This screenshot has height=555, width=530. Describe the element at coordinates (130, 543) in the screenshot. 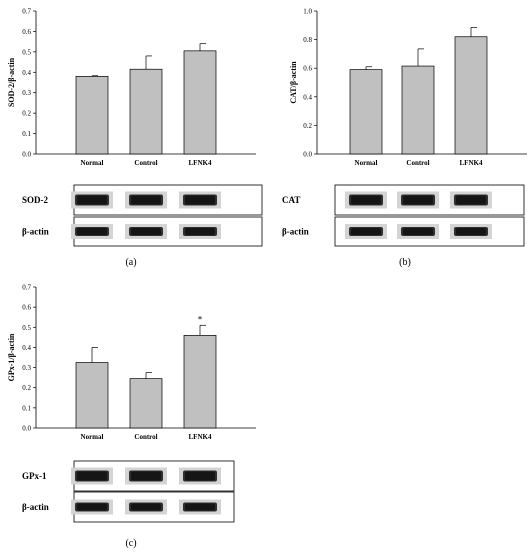

I see `panel-label: (c)` at that location.